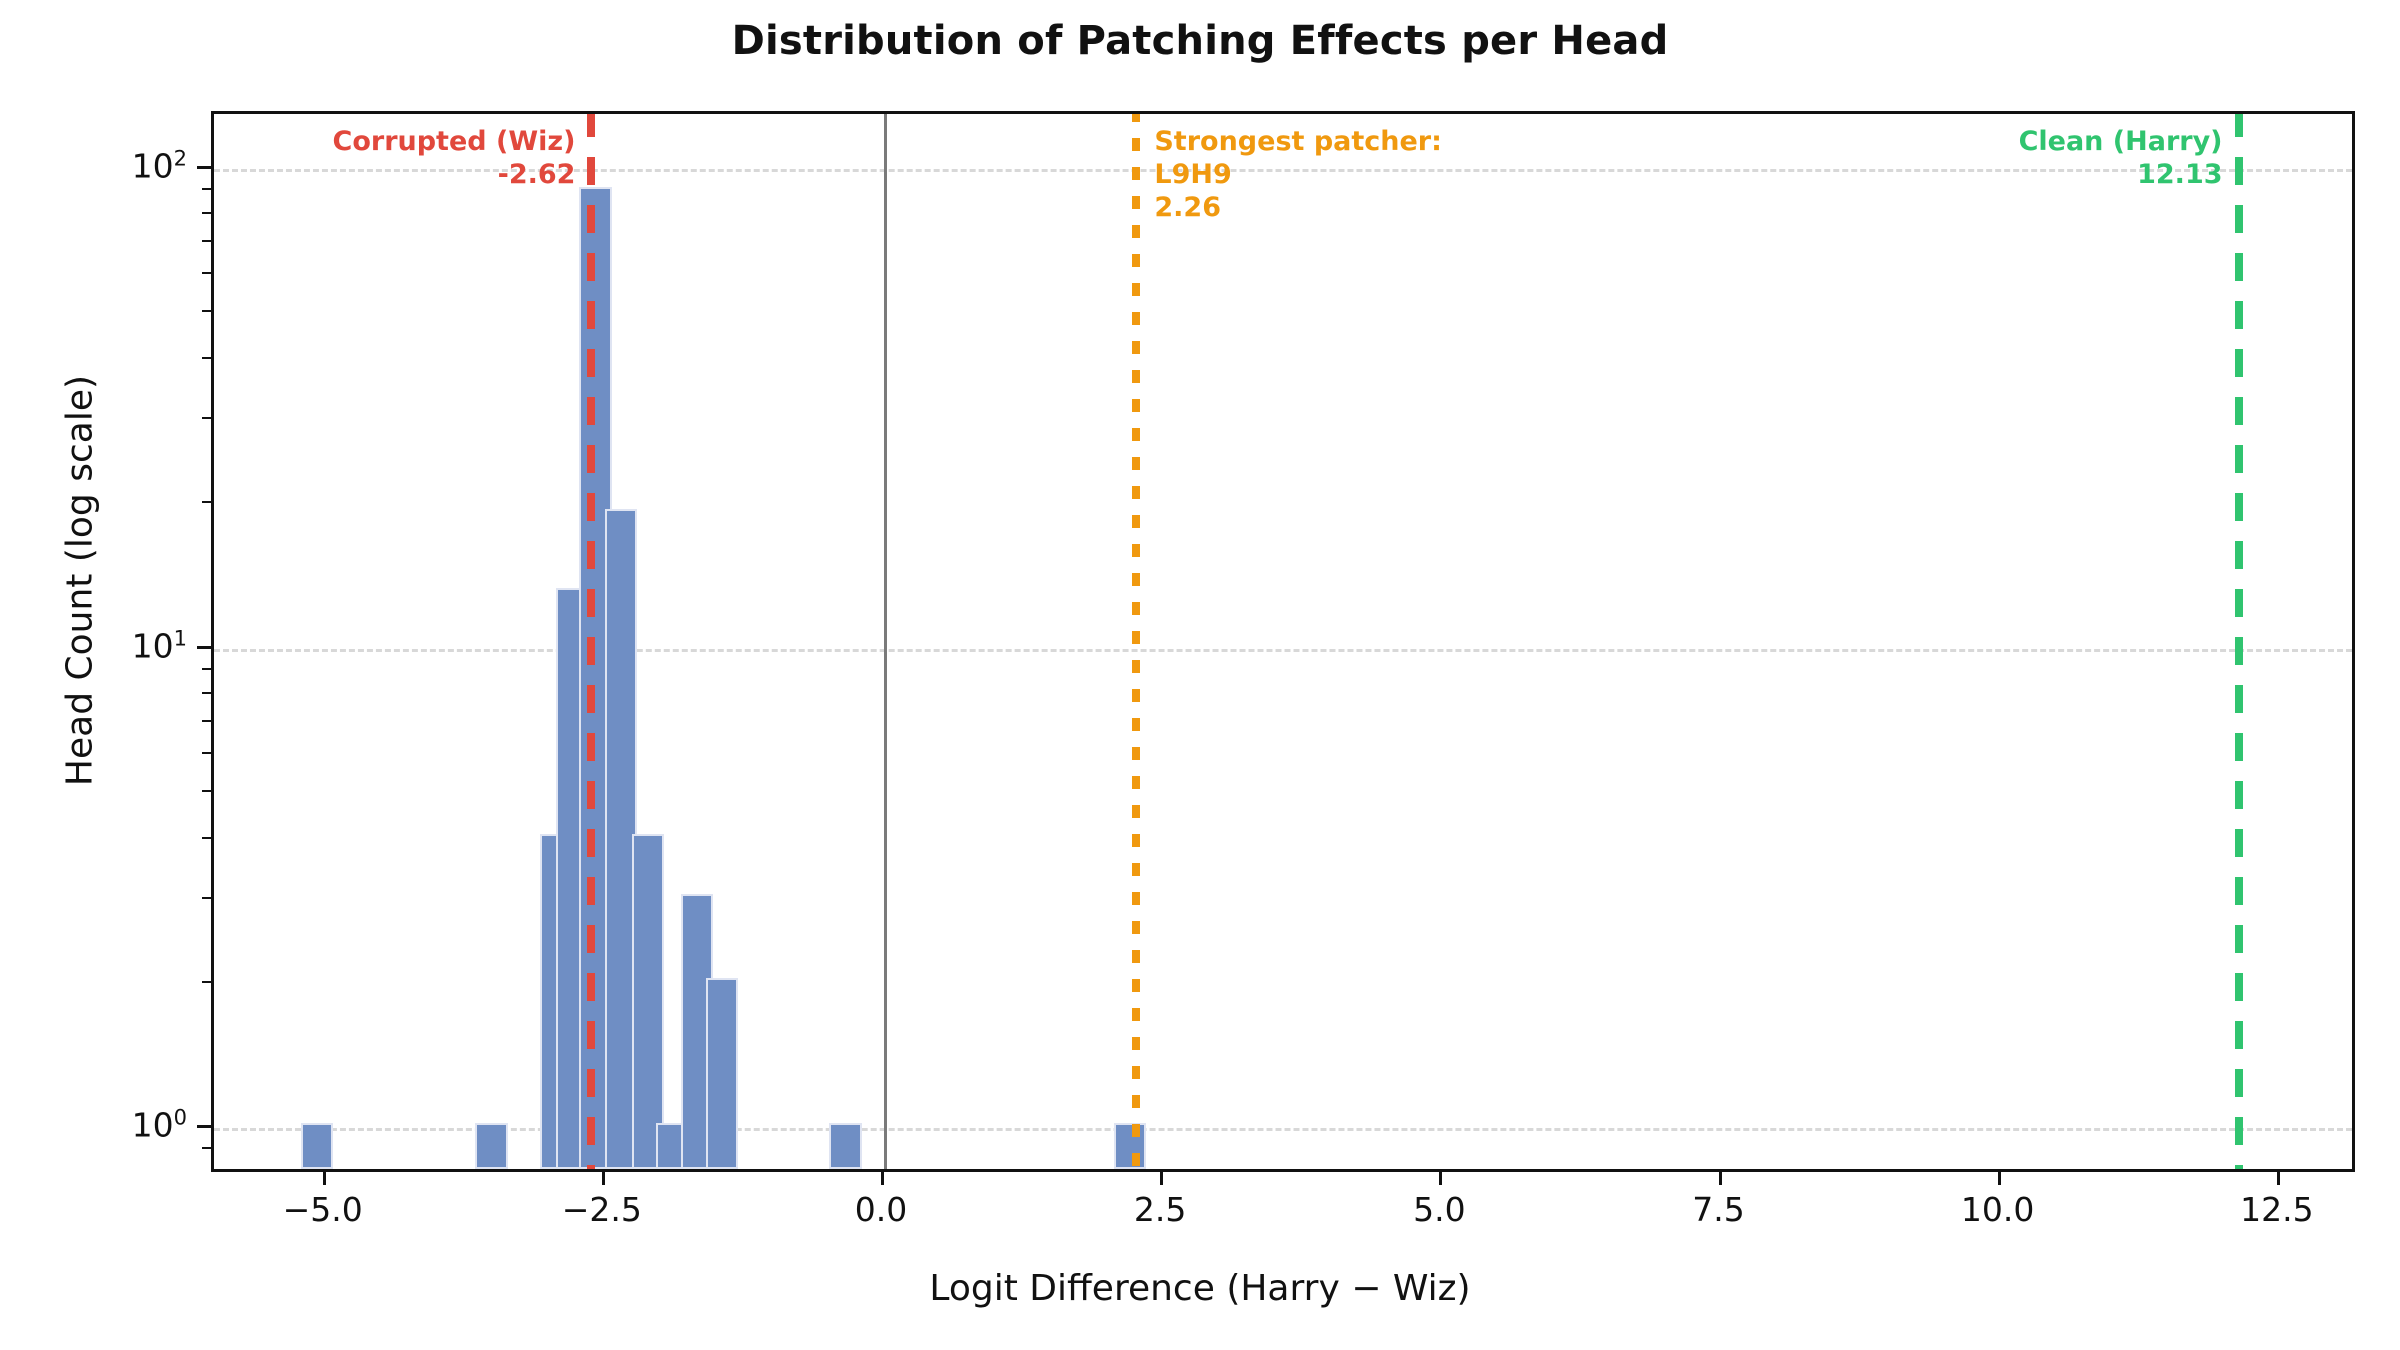  What do you see at coordinates (80, 580) in the screenshot?
I see `y-axis-label: Head Count (log scale)` at bounding box center [80, 580].